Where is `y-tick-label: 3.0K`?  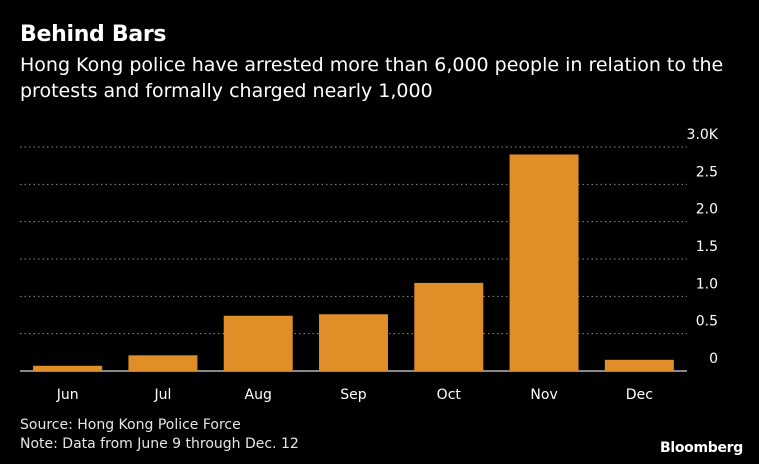
y-tick-label: 3.0K is located at coordinates (703, 135).